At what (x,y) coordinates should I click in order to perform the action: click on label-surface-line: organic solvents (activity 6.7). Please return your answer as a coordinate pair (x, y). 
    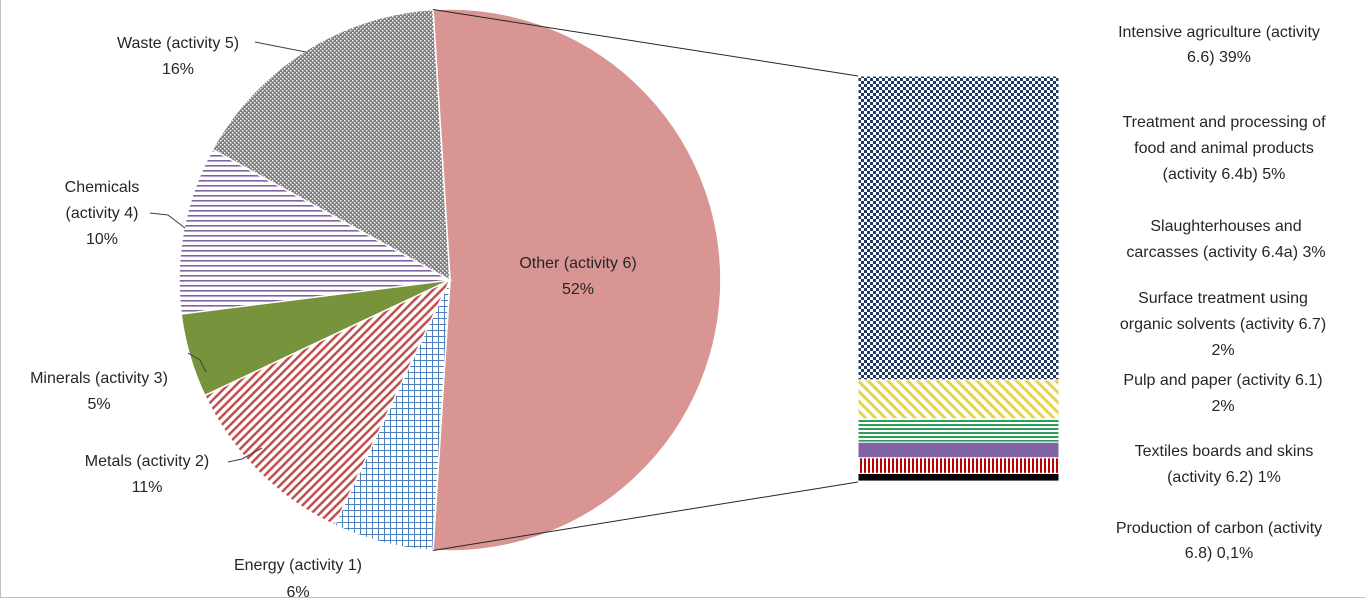
    Looking at the image, I should click on (1223, 324).